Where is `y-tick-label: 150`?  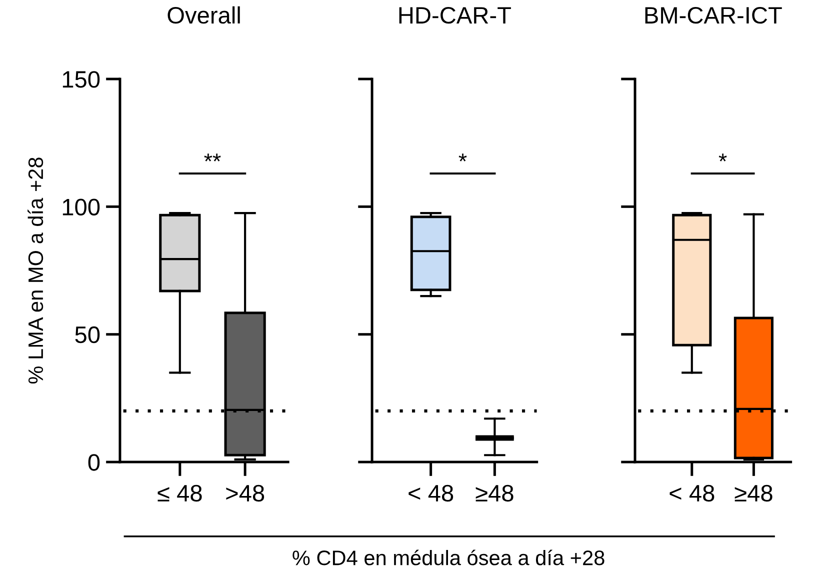
y-tick-label: 150 is located at coordinates (81, 79).